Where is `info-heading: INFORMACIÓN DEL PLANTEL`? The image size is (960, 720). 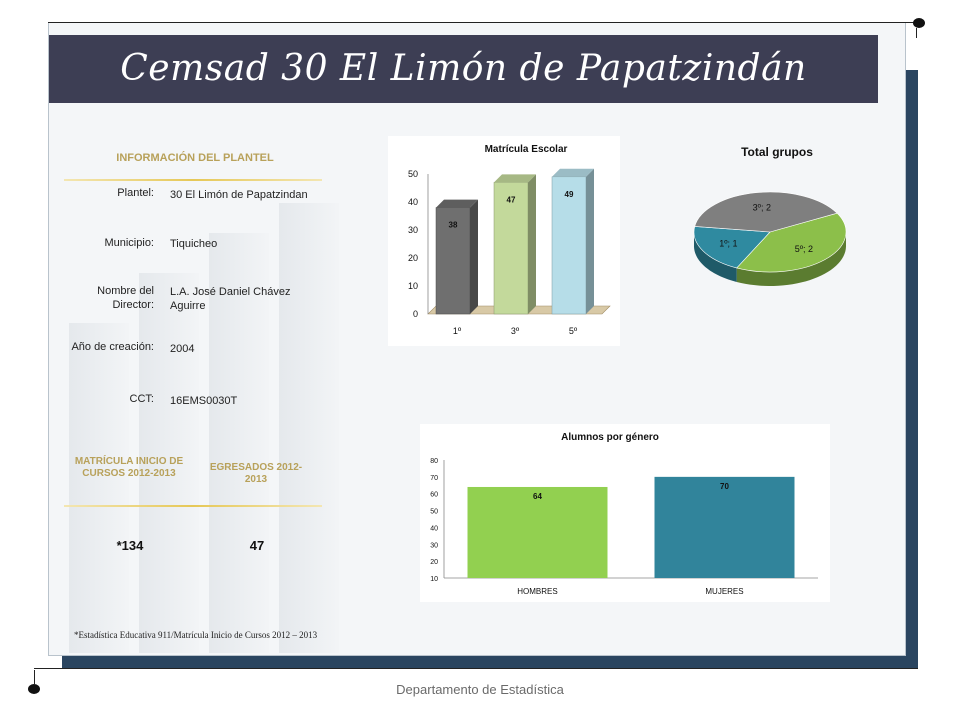 info-heading: INFORMACIÓN DEL PLANTEL is located at coordinates (195, 158).